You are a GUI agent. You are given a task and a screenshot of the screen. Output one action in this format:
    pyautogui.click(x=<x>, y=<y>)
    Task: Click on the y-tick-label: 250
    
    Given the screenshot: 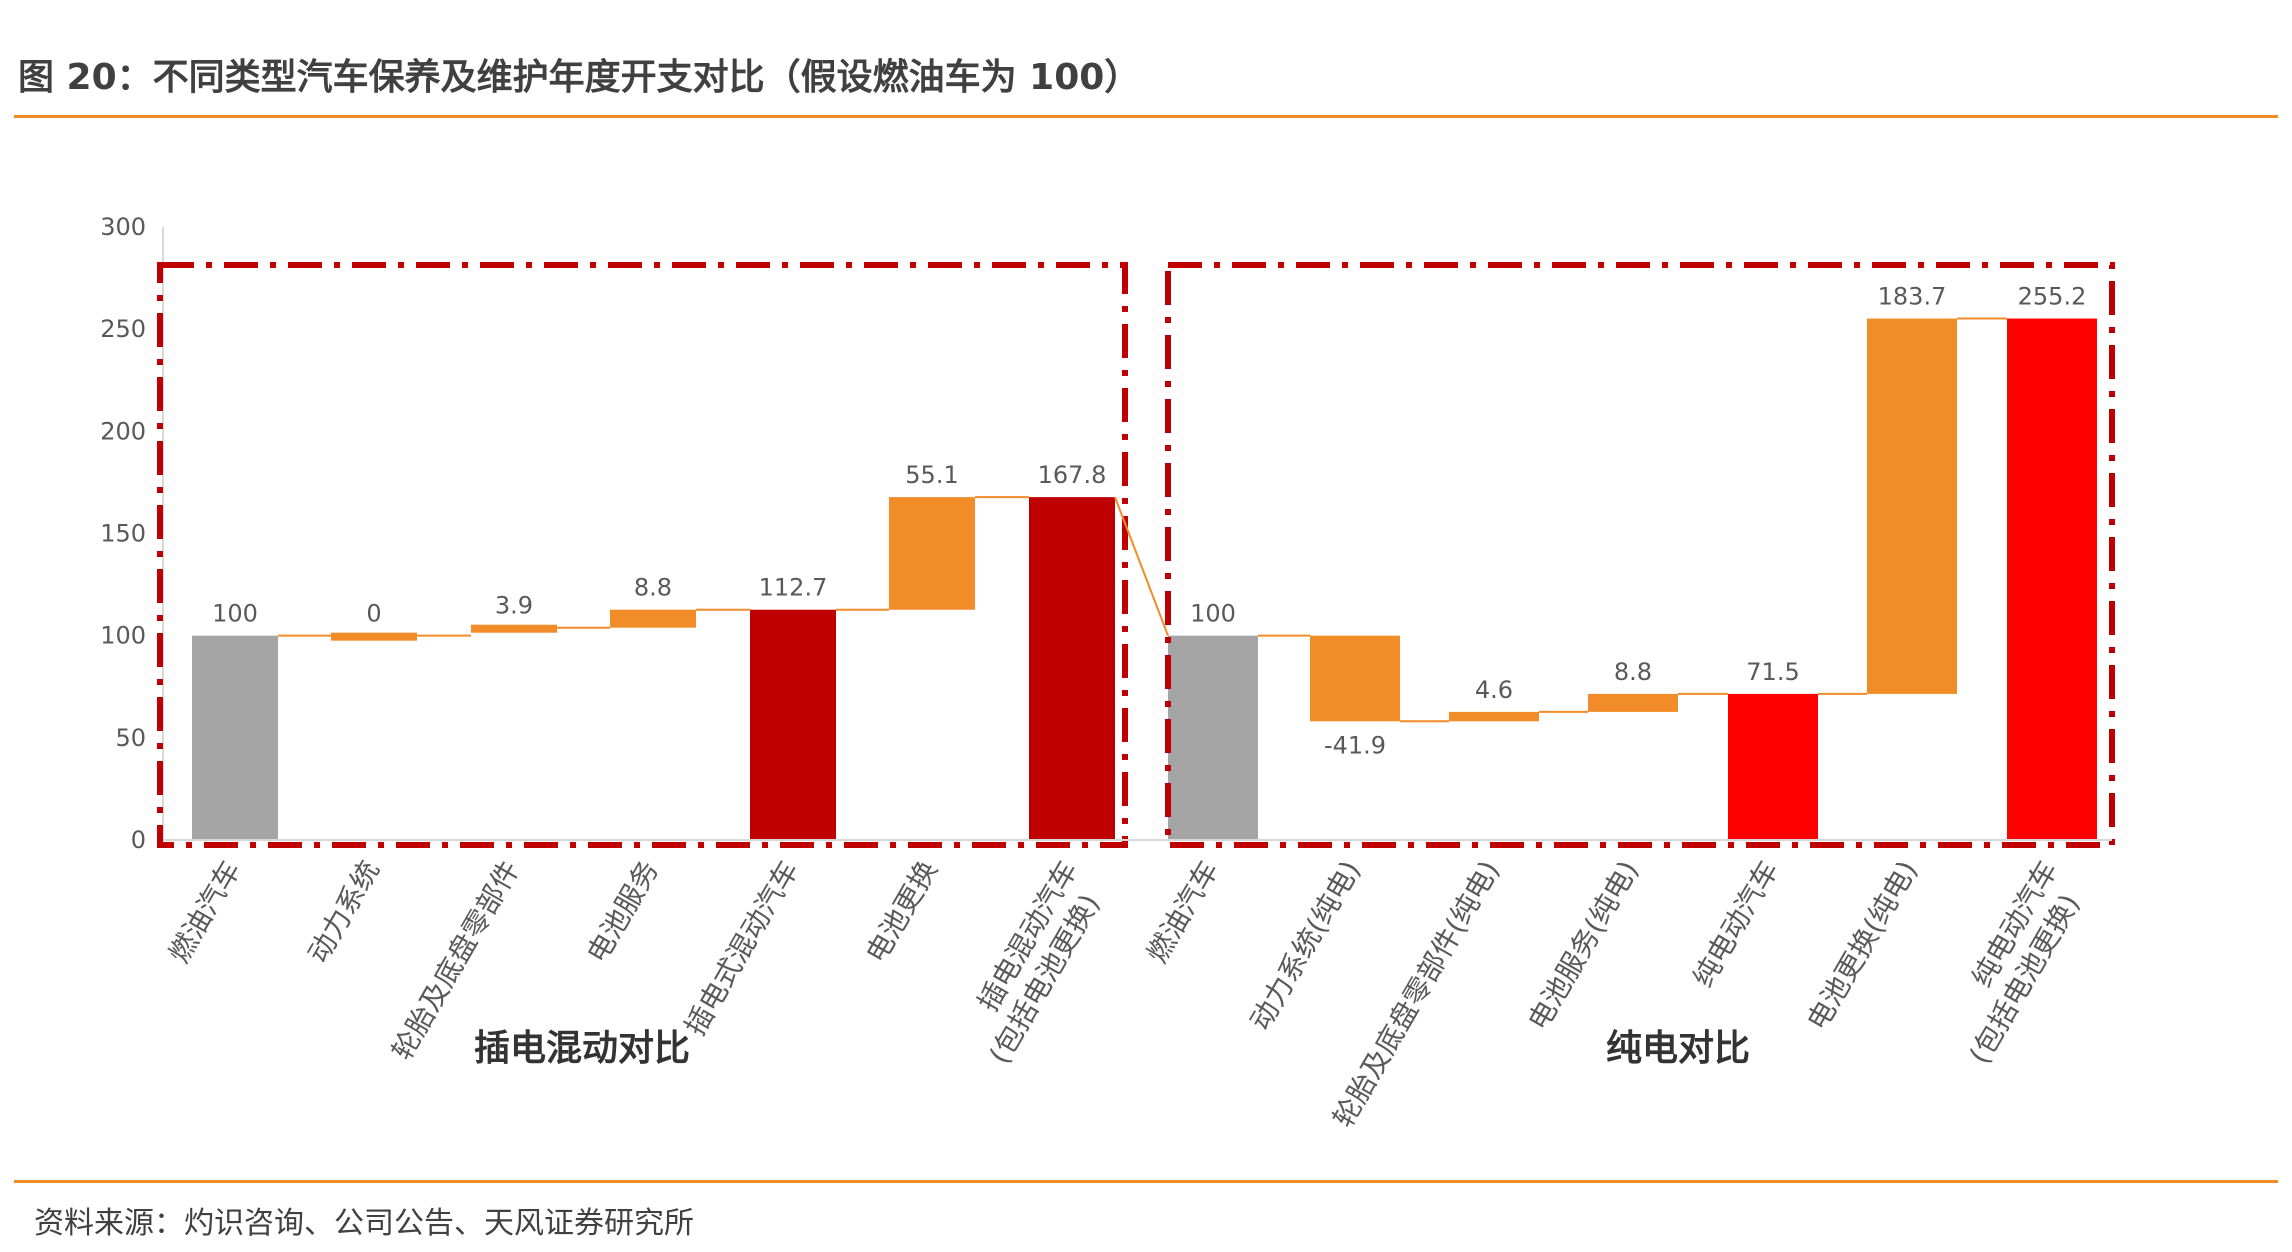 What is the action you would take?
    pyautogui.click(x=123, y=329)
    